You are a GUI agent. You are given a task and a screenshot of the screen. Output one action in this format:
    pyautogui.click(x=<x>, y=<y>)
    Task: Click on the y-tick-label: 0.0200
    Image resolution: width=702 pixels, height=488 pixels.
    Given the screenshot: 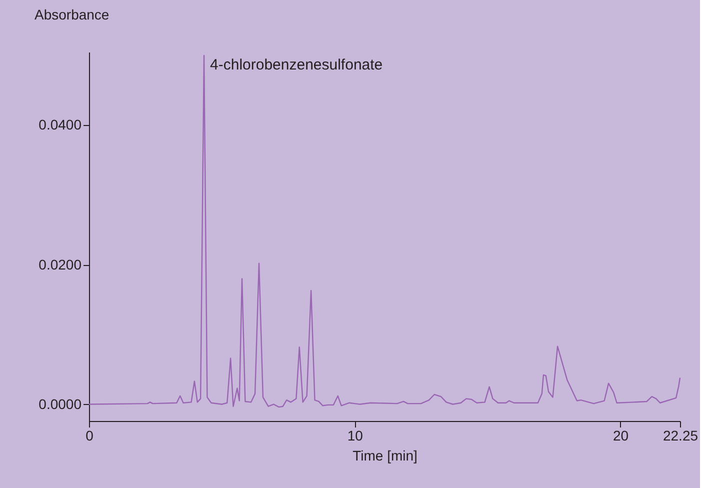 What is the action you would take?
    pyautogui.click(x=60, y=264)
    